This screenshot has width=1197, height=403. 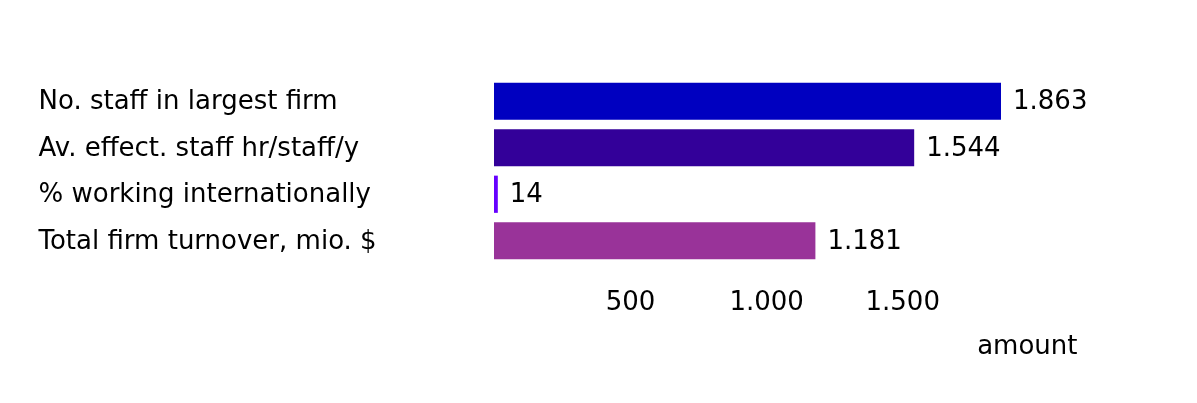 What do you see at coordinates (199, 146) in the screenshot?
I see `y-tick-label: Av. effect. staff hr/staff/y` at bounding box center [199, 146].